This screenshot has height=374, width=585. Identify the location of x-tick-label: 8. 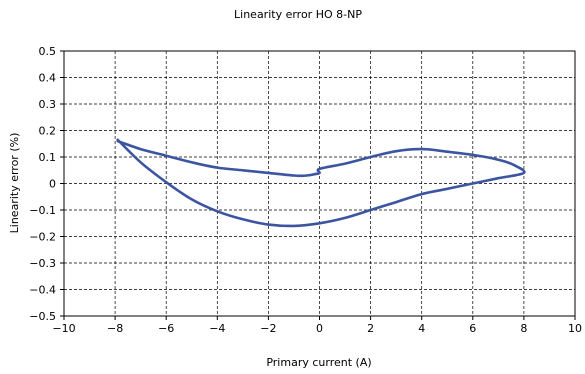
(523, 328).